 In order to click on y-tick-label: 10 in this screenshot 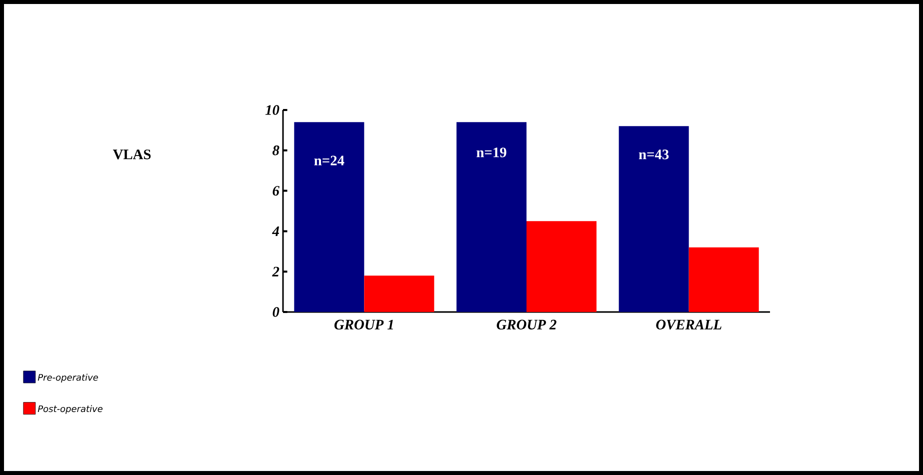, I will do `click(272, 110)`.